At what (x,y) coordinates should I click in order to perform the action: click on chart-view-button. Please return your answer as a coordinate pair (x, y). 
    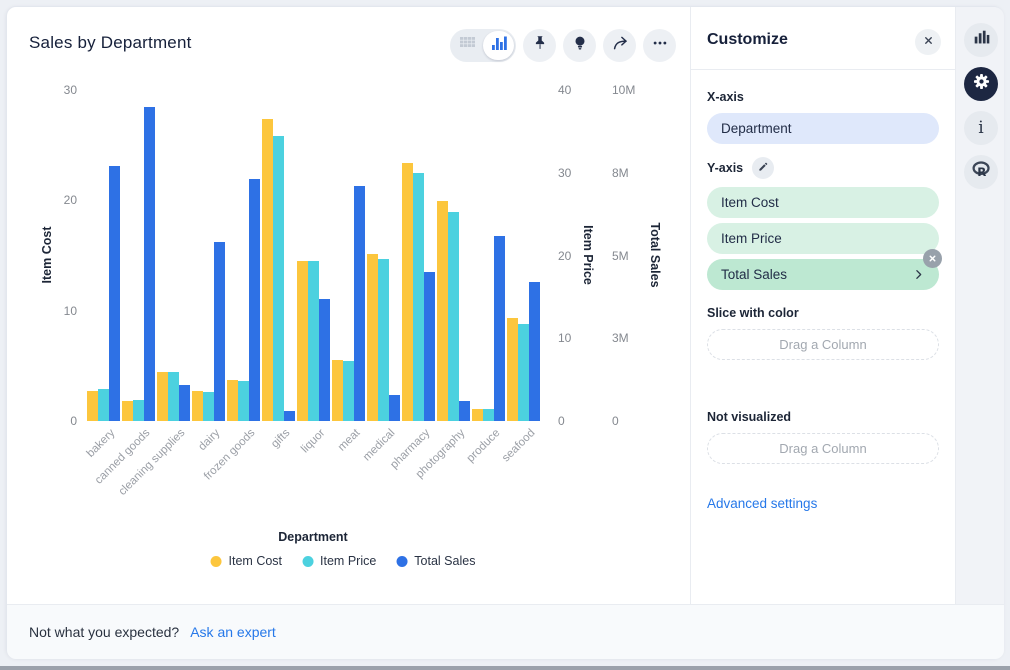
    Looking at the image, I should click on (498, 45).